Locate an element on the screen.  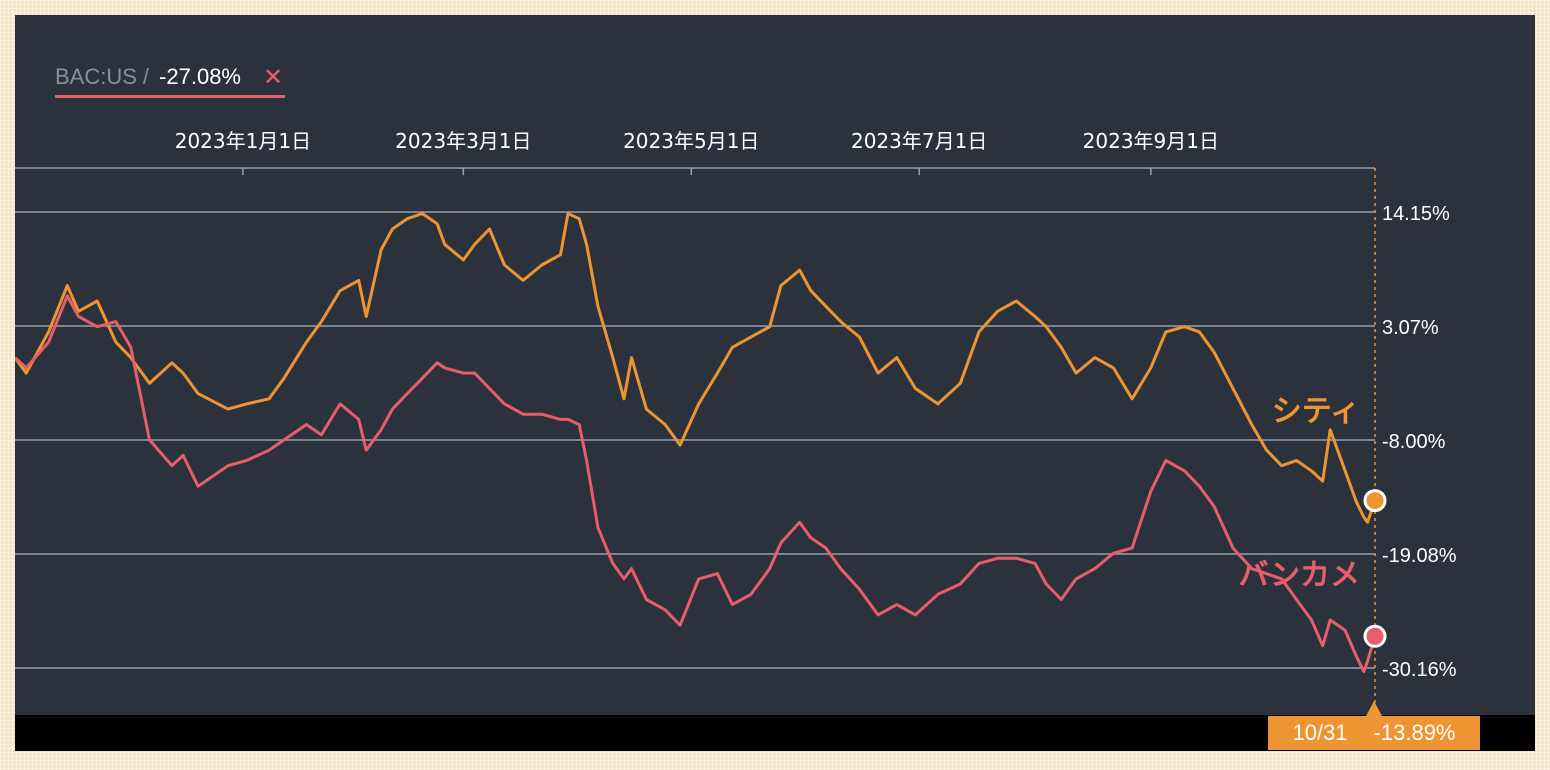
tooltip-date: 10/31 is located at coordinates (1320, 732).